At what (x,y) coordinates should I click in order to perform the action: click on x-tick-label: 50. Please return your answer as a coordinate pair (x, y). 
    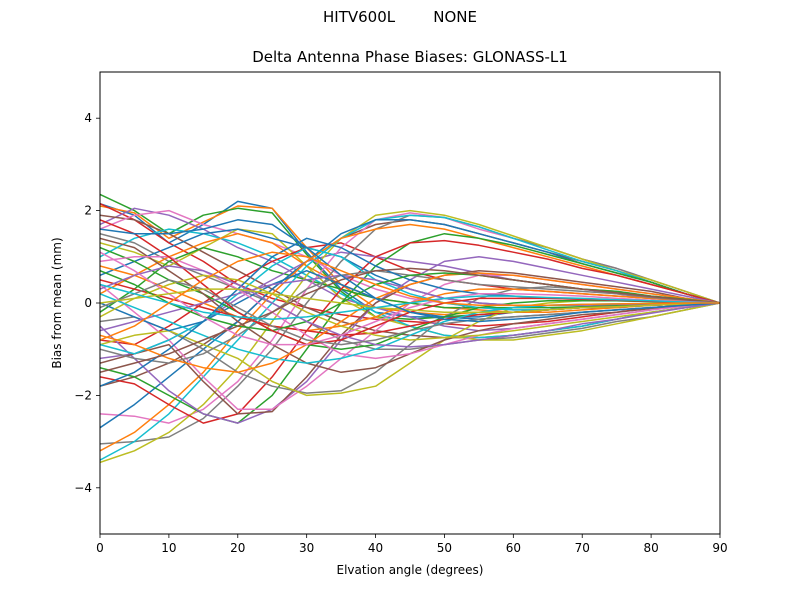
    Looking at the image, I should click on (444, 548).